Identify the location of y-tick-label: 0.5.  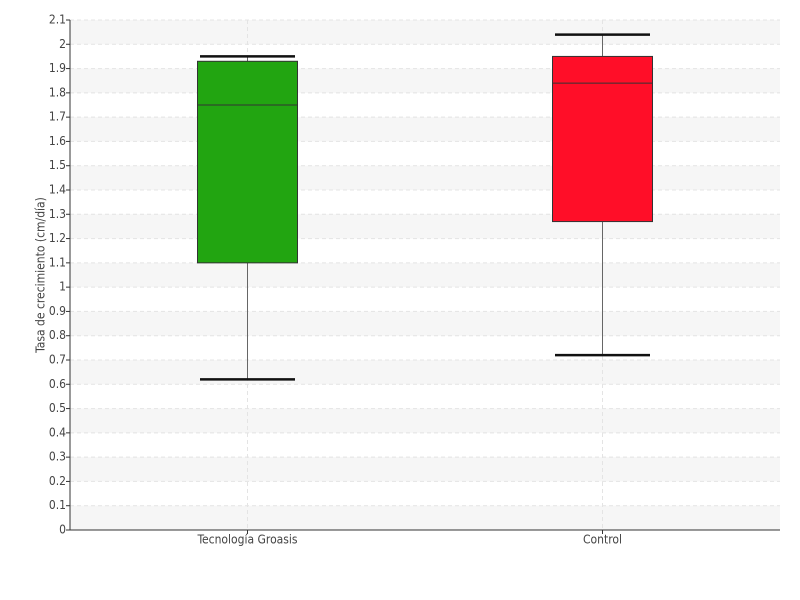
(57, 408).